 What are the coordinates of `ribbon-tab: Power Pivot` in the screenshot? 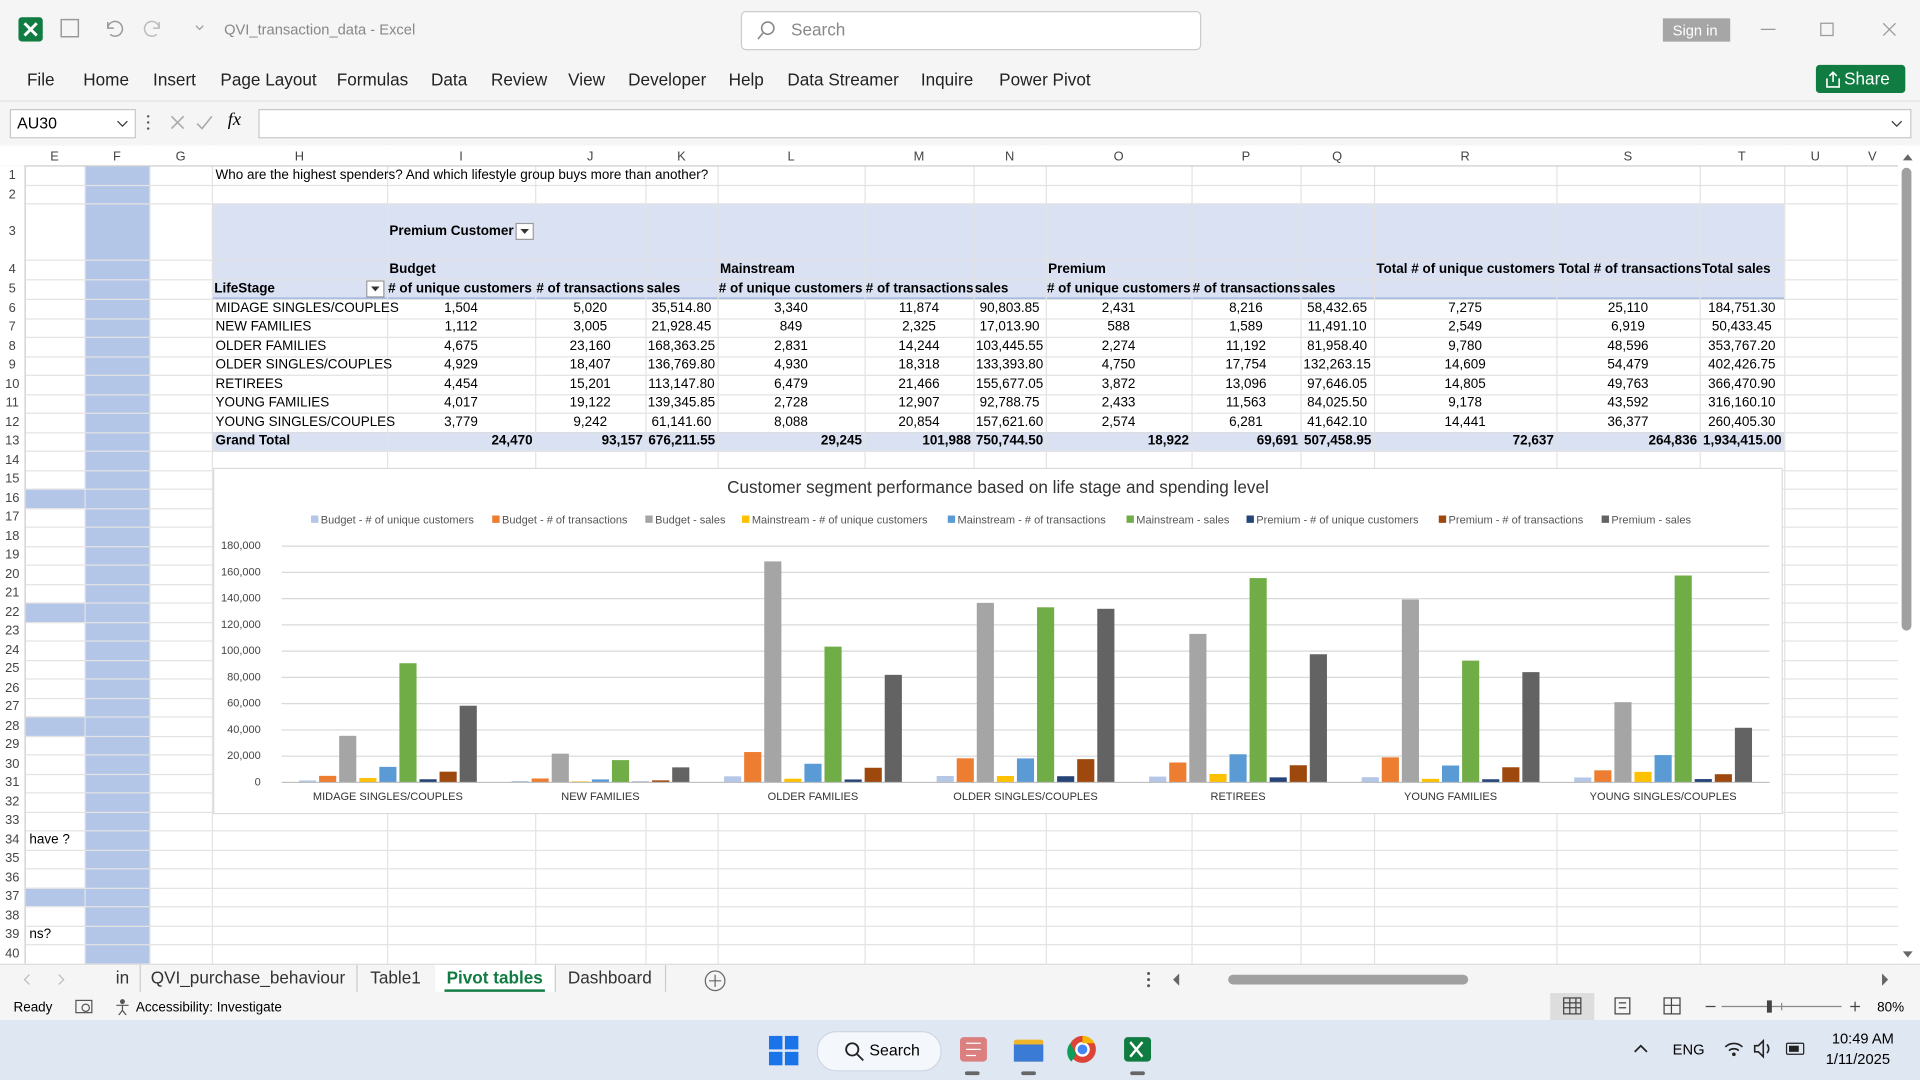 It's located at (1045, 79).